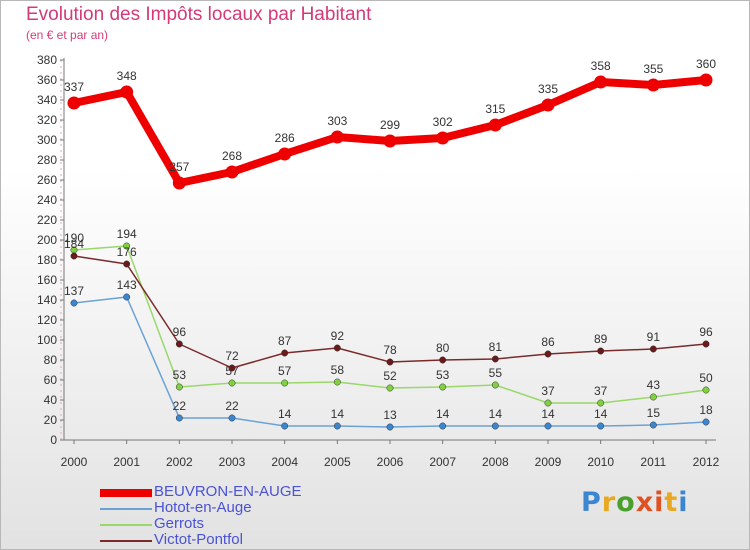 This screenshot has width=750, height=550. What do you see at coordinates (47, 100) in the screenshot?
I see `y-tick-label: 340` at bounding box center [47, 100].